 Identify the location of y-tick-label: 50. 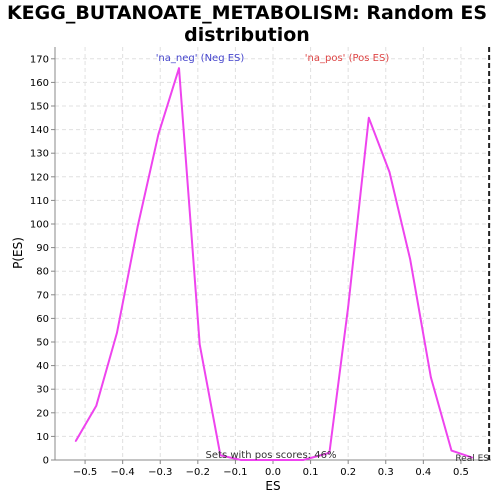
(42, 343).